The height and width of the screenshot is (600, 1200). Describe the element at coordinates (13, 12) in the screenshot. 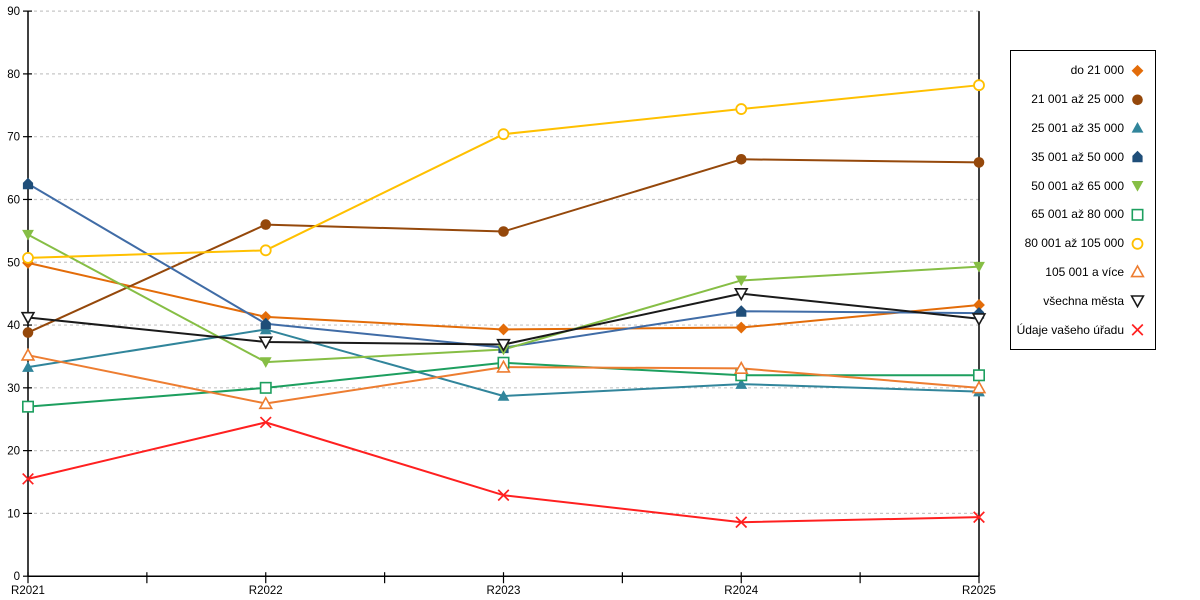

I see `y-tick-label: 90` at that location.